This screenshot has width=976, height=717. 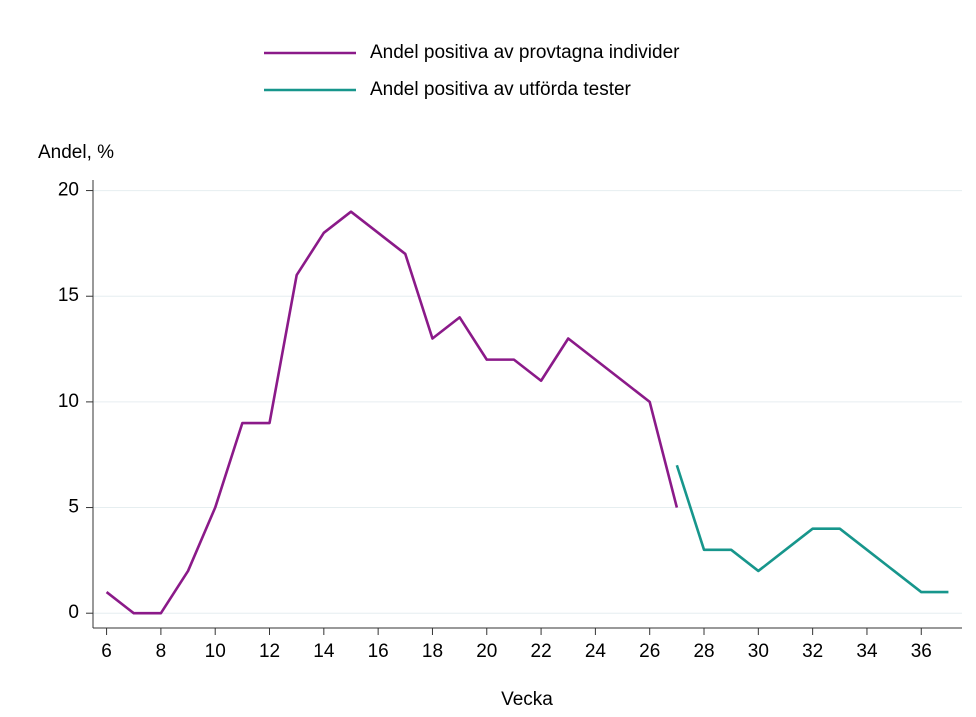 What do you see at coordinates (703, 651) in the screenshot?
I see `x-tick-label: 28` at bounding box center [703, 651].